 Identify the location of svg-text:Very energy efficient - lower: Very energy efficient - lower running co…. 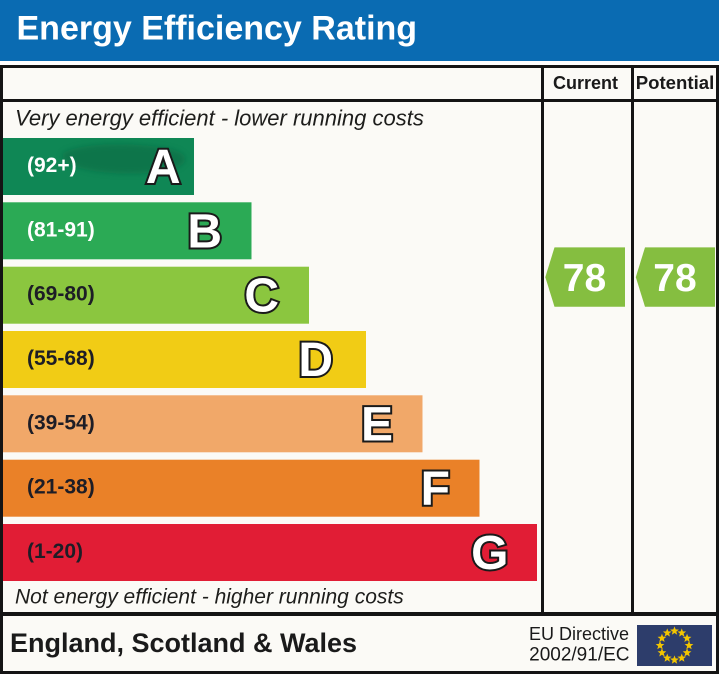
(219, 118).